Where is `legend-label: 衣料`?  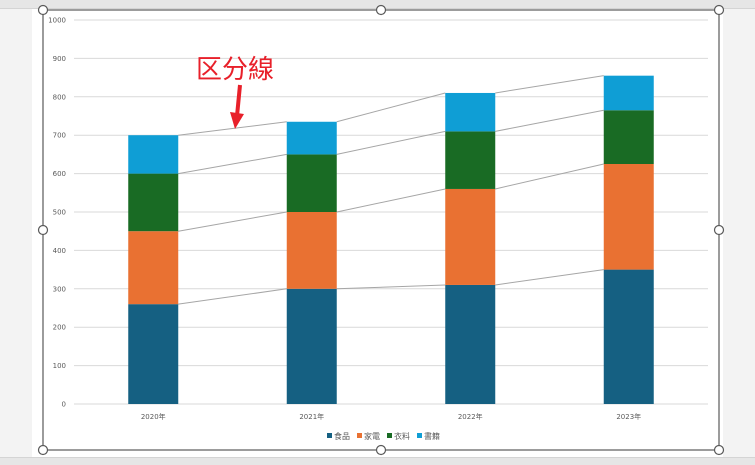 legend-label: 衣料 is located at coordinates (402, 436).